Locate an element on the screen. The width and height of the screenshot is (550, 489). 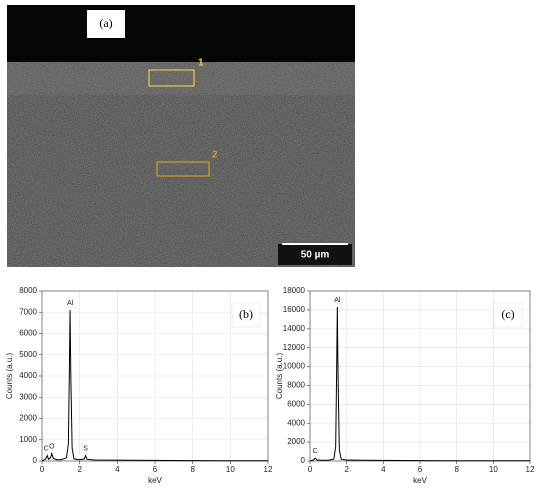
scale-bar-box is located at coordinates (315, 254).